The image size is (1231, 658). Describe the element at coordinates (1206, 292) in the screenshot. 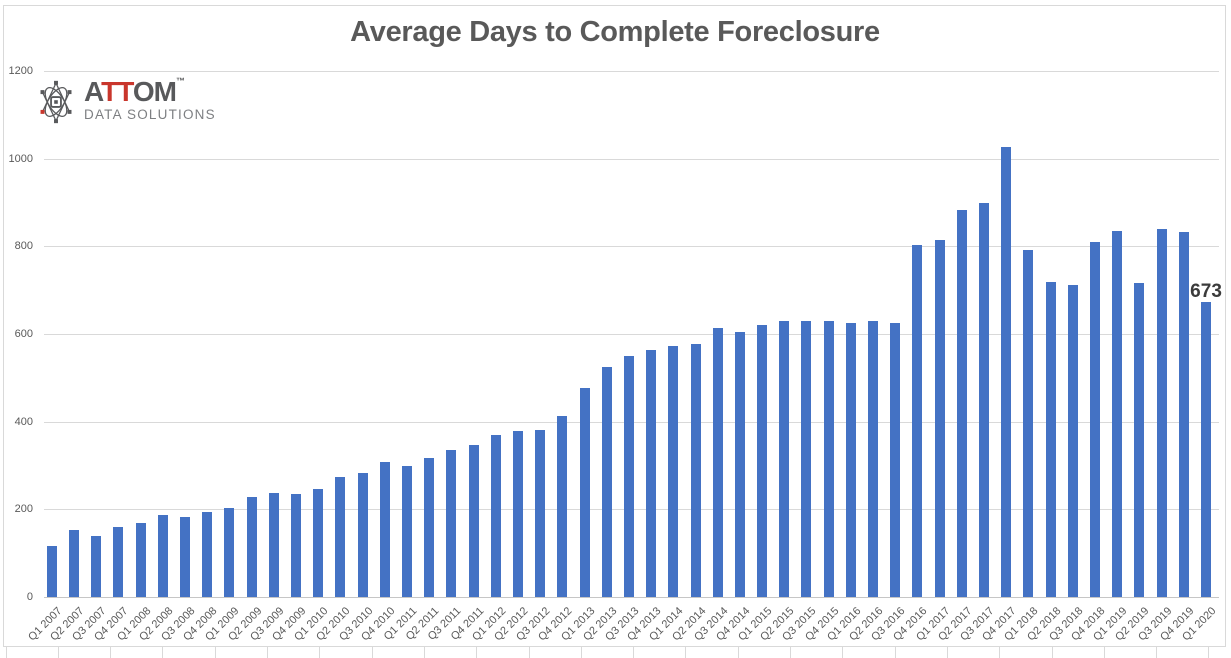

I see `data-label-q1-2020: 673` at that location.